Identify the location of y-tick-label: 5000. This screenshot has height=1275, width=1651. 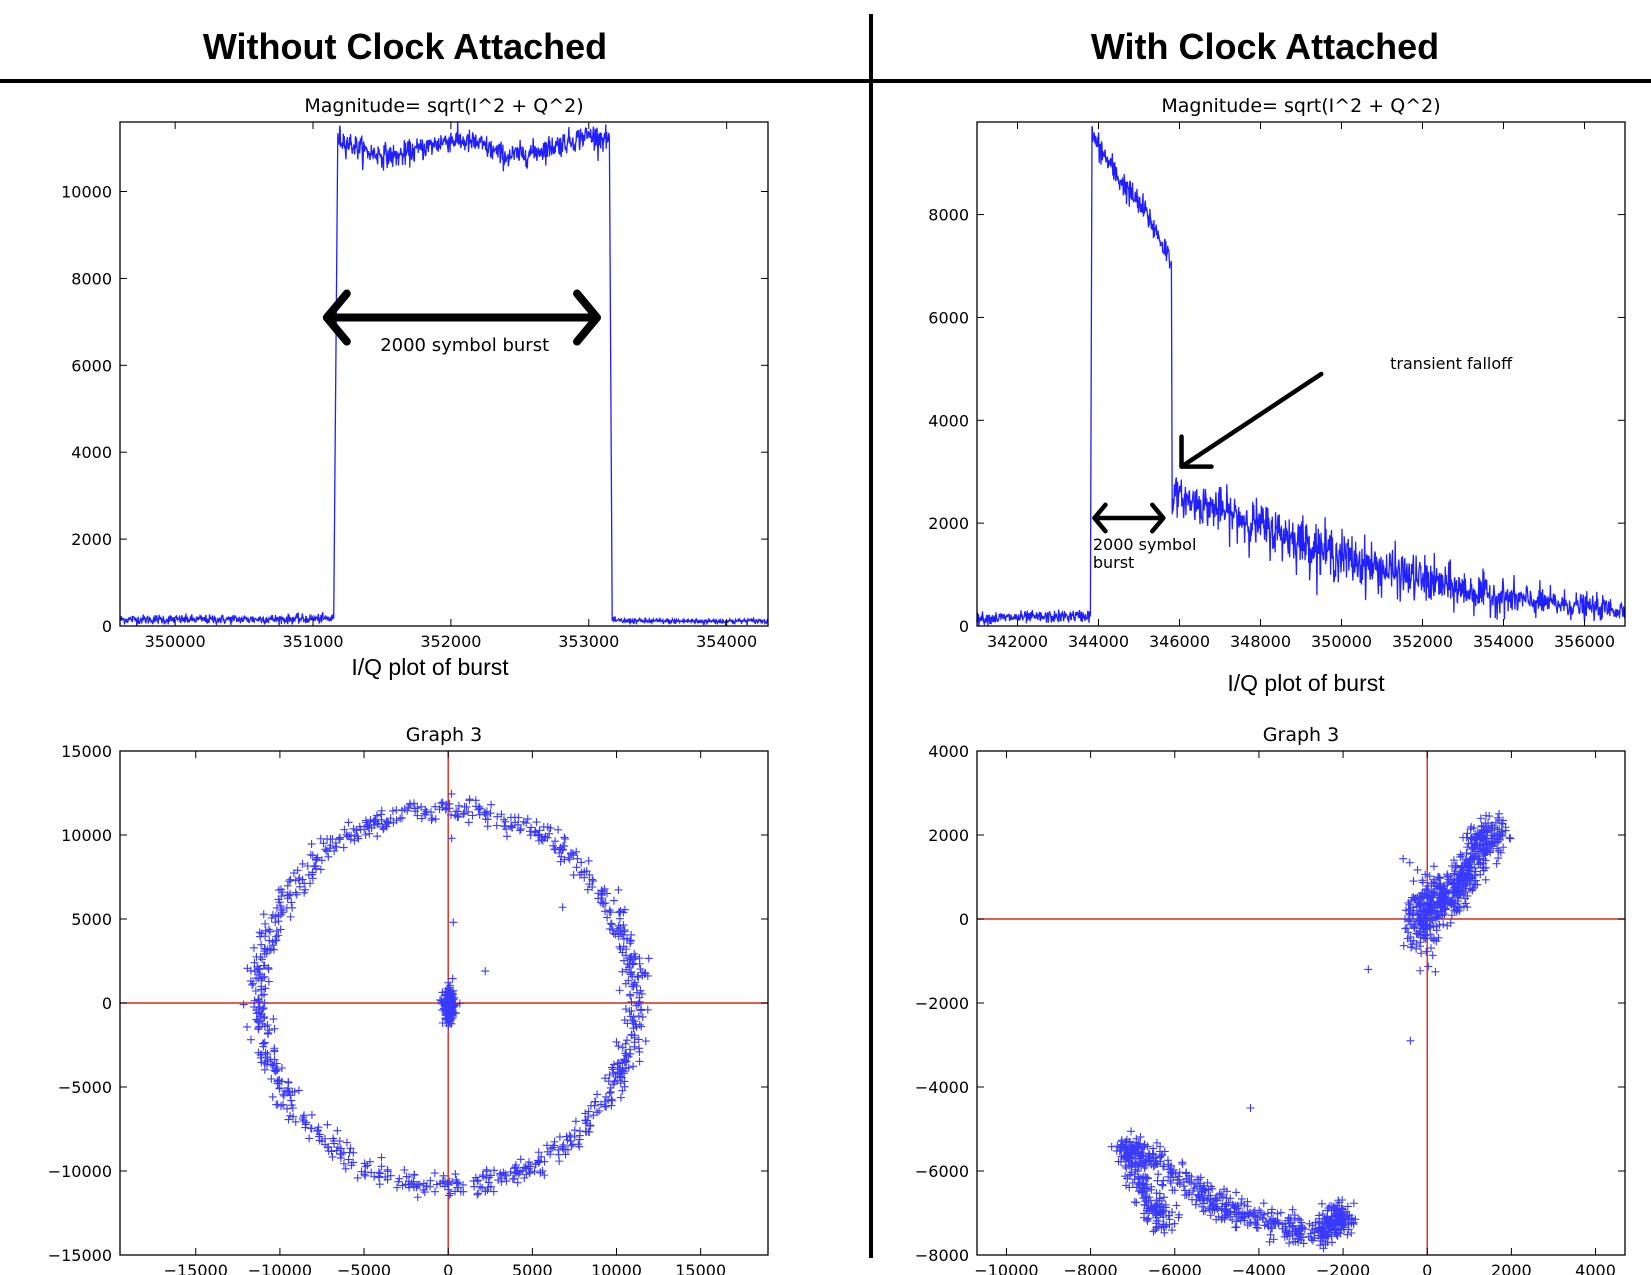
(91, 919).